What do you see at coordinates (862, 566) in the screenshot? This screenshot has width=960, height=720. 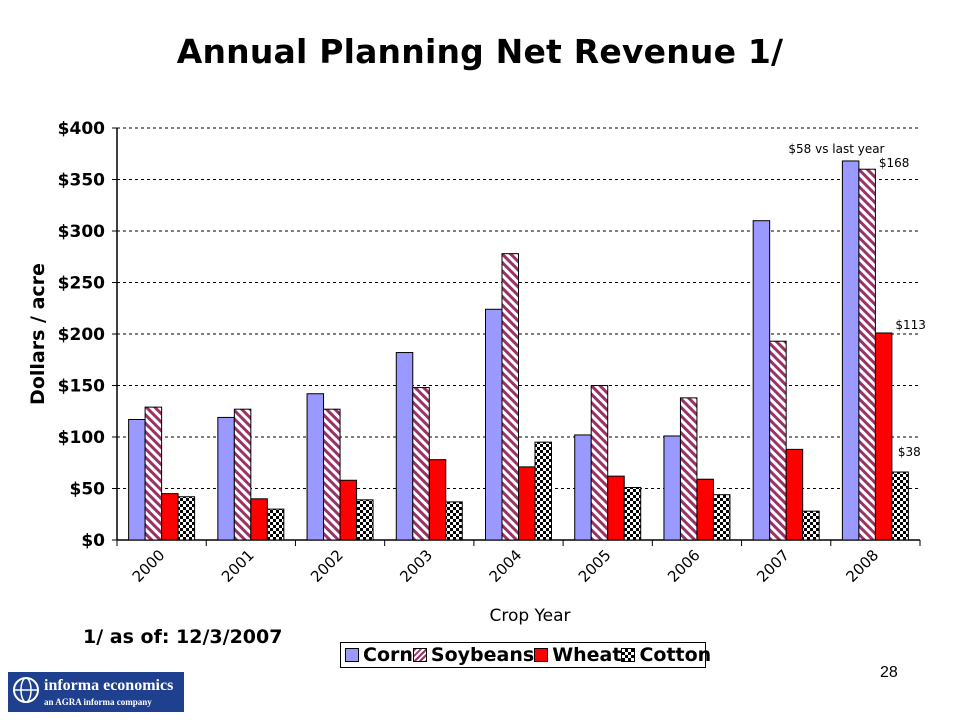 I see `x-tick-label: 2008` at bounding box center [862, 566].